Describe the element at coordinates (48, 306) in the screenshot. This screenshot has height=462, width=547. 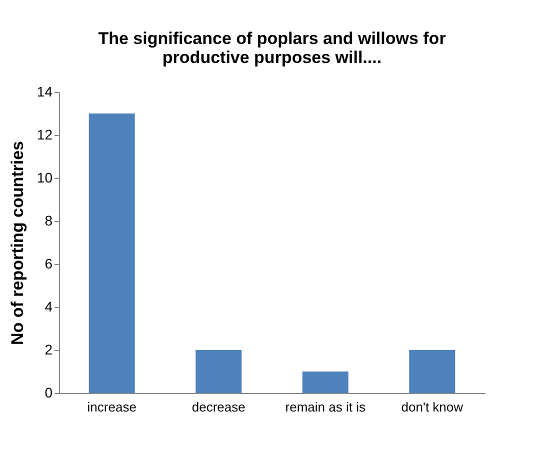
I see `y-tick-label: 4` at that location.